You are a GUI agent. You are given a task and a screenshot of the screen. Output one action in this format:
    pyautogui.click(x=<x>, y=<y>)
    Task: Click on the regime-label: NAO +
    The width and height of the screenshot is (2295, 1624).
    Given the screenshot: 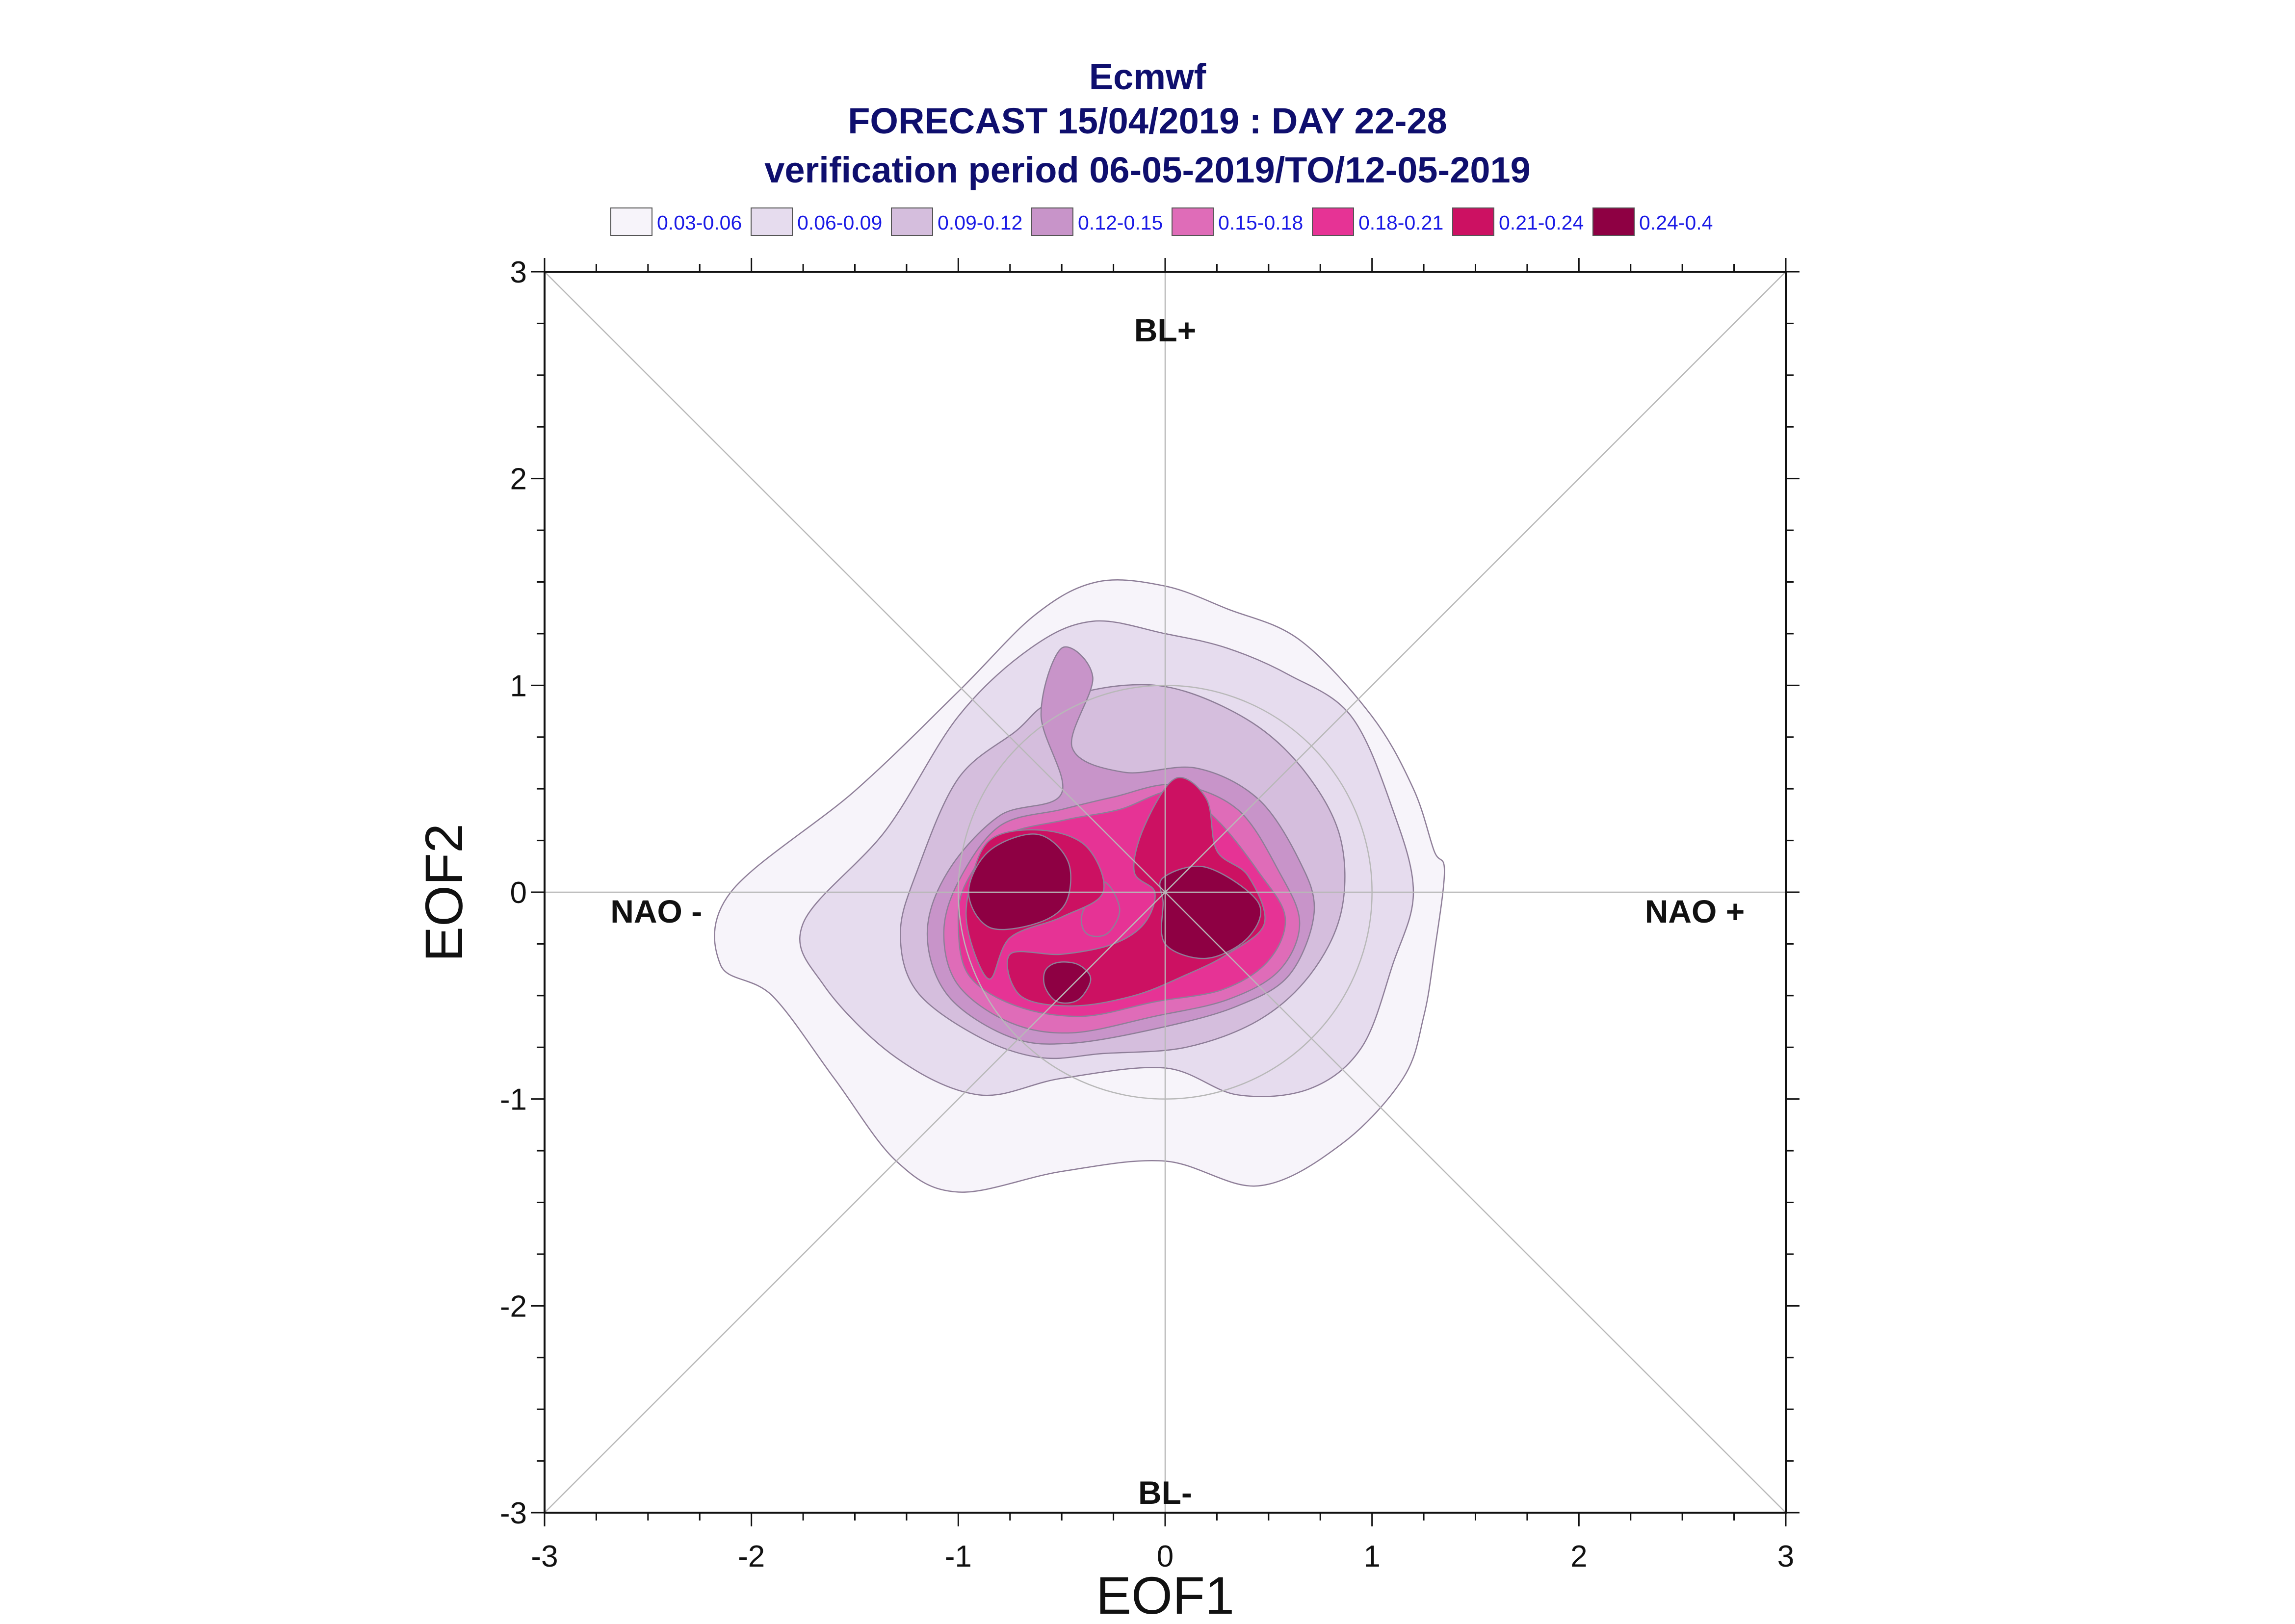 What is the action you would take?
    pyautogui.click(x=1695, y=911)
    